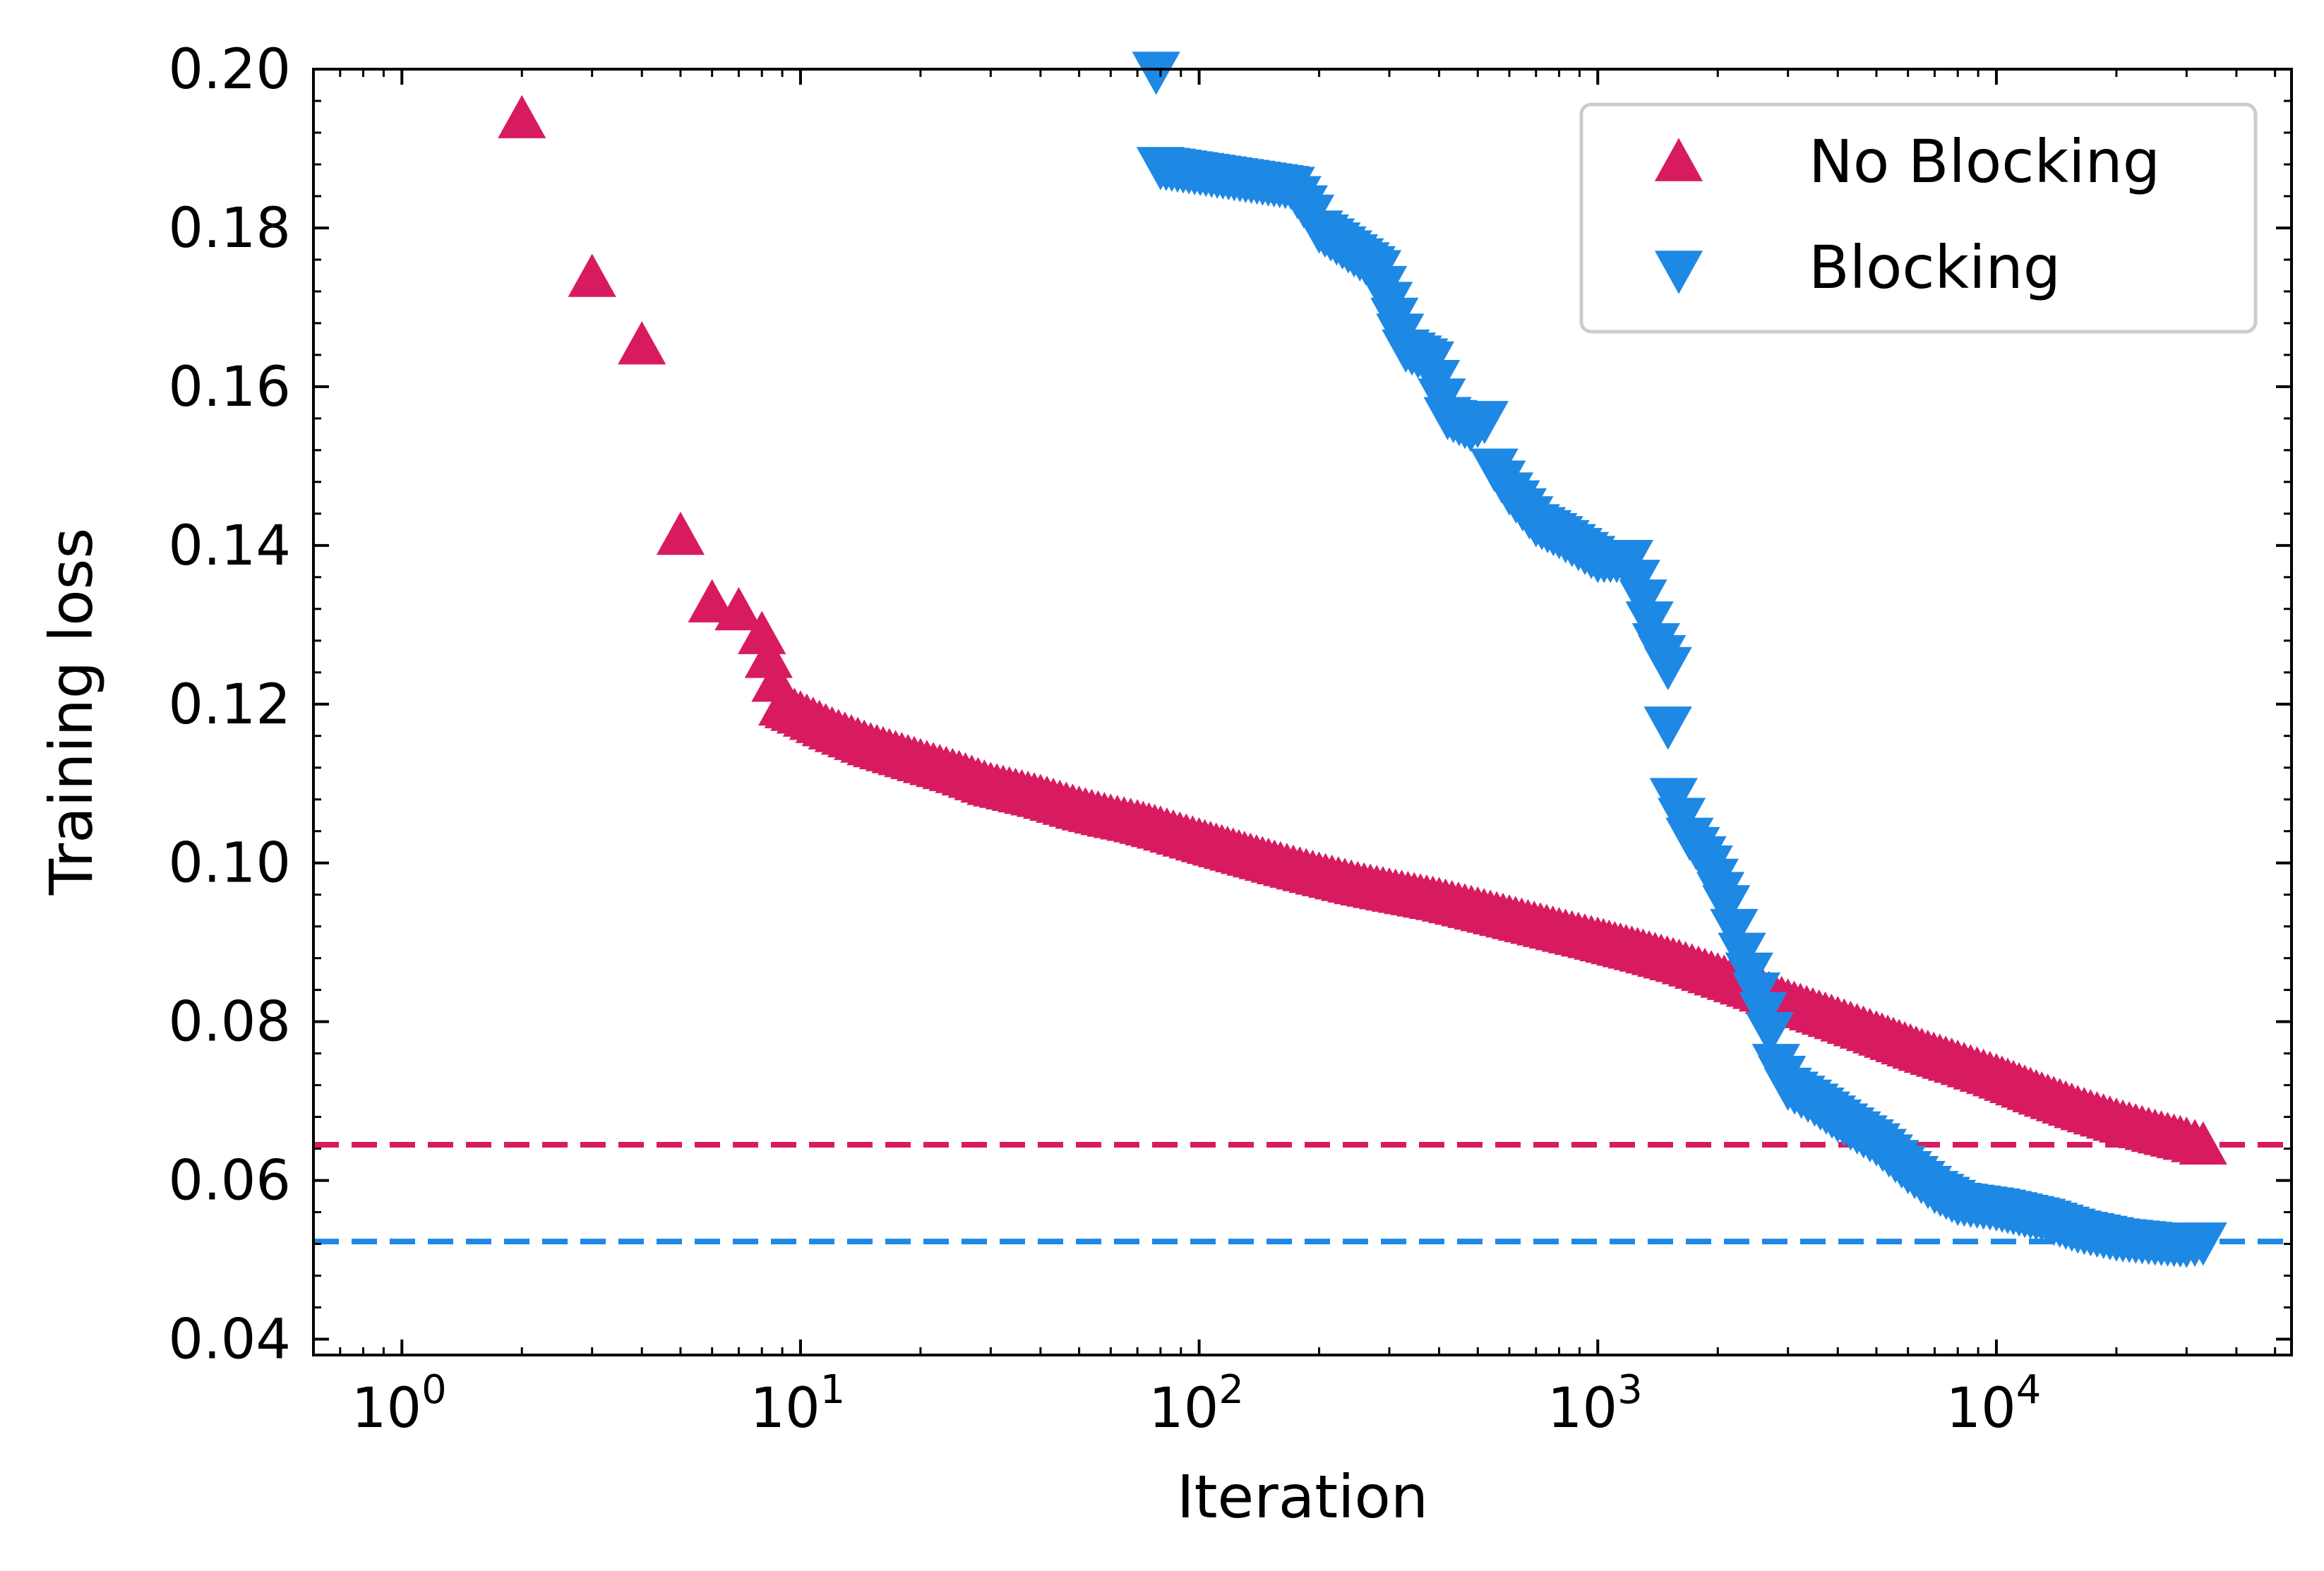 This screenshot has width=2324, height=1571. I want to click on reference-lines, so click(1302, 1193).